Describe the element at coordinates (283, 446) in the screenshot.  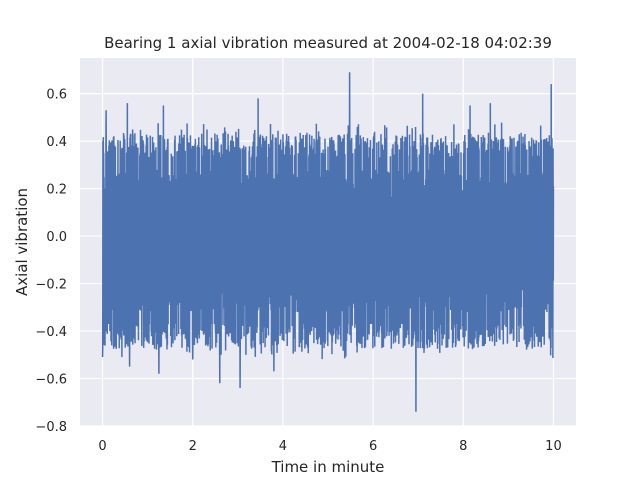
I see `x-tick-label: 4` at that location.